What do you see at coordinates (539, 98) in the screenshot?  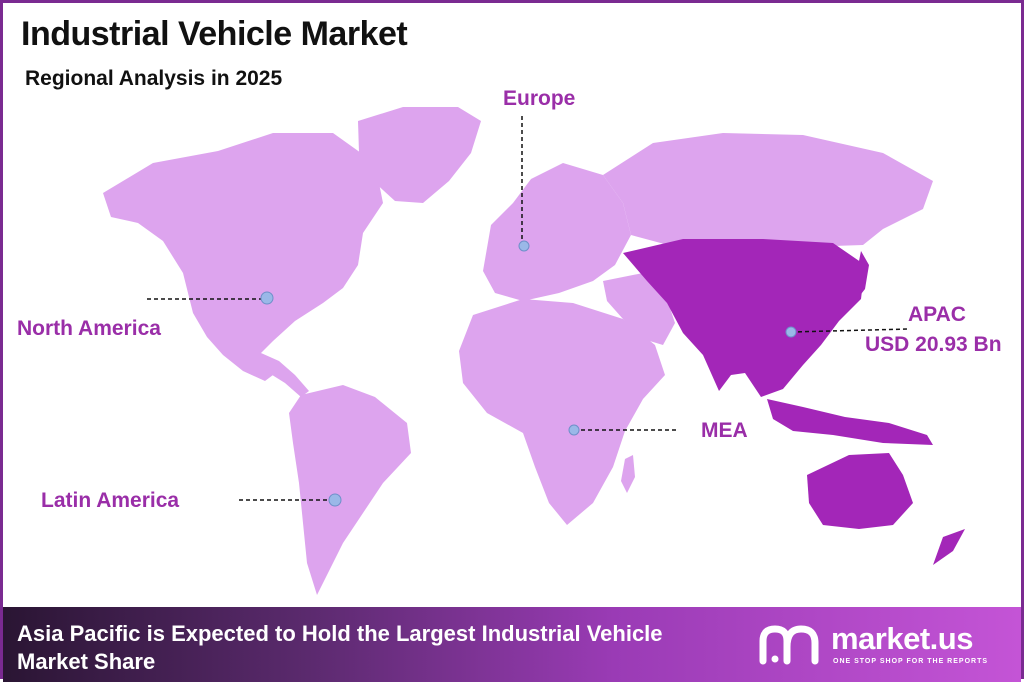 I see `label-europe: Europe` at bounding box center [539, 98].